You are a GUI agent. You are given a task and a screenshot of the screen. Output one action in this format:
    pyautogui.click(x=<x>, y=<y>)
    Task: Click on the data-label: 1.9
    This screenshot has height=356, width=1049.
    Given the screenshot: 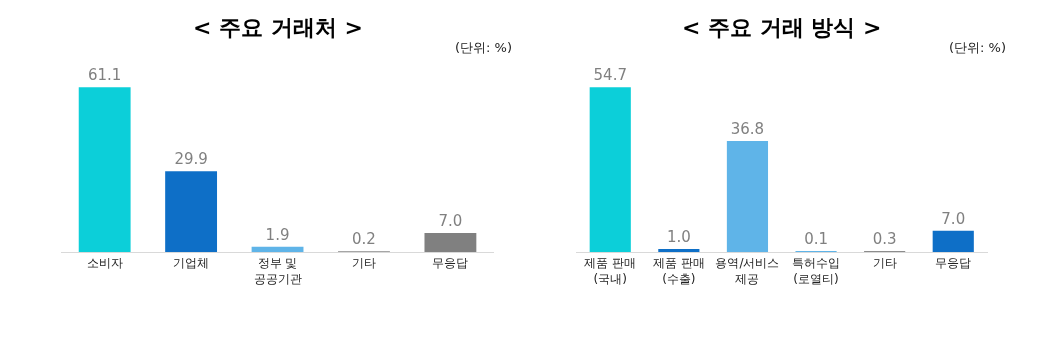 What is the action you would take?
    pyautogui.click(x=277, y=234)
    